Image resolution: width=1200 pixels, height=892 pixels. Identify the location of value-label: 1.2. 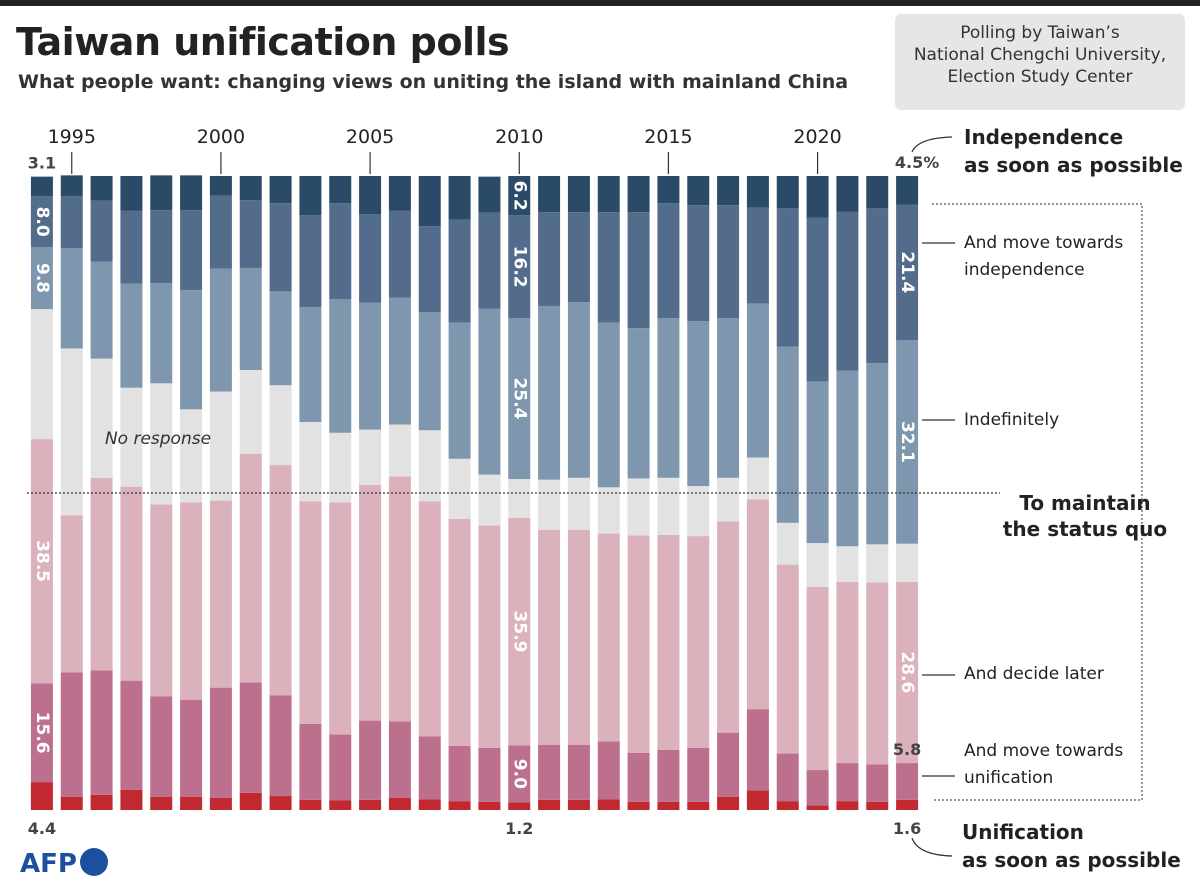
(519, 828).